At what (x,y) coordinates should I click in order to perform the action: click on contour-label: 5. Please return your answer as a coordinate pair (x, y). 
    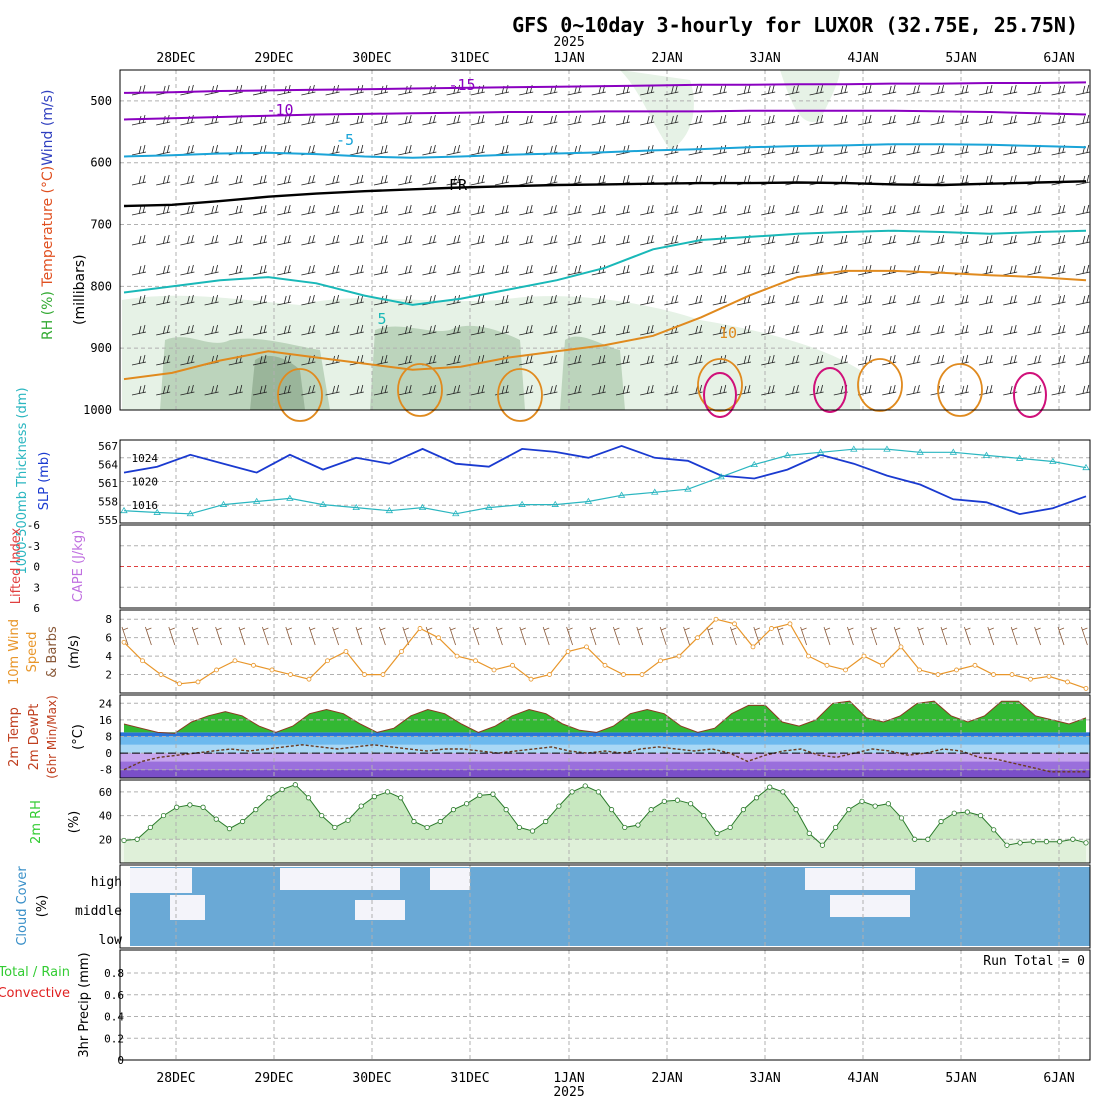
    Looking at the image, I should click on (381, 319).